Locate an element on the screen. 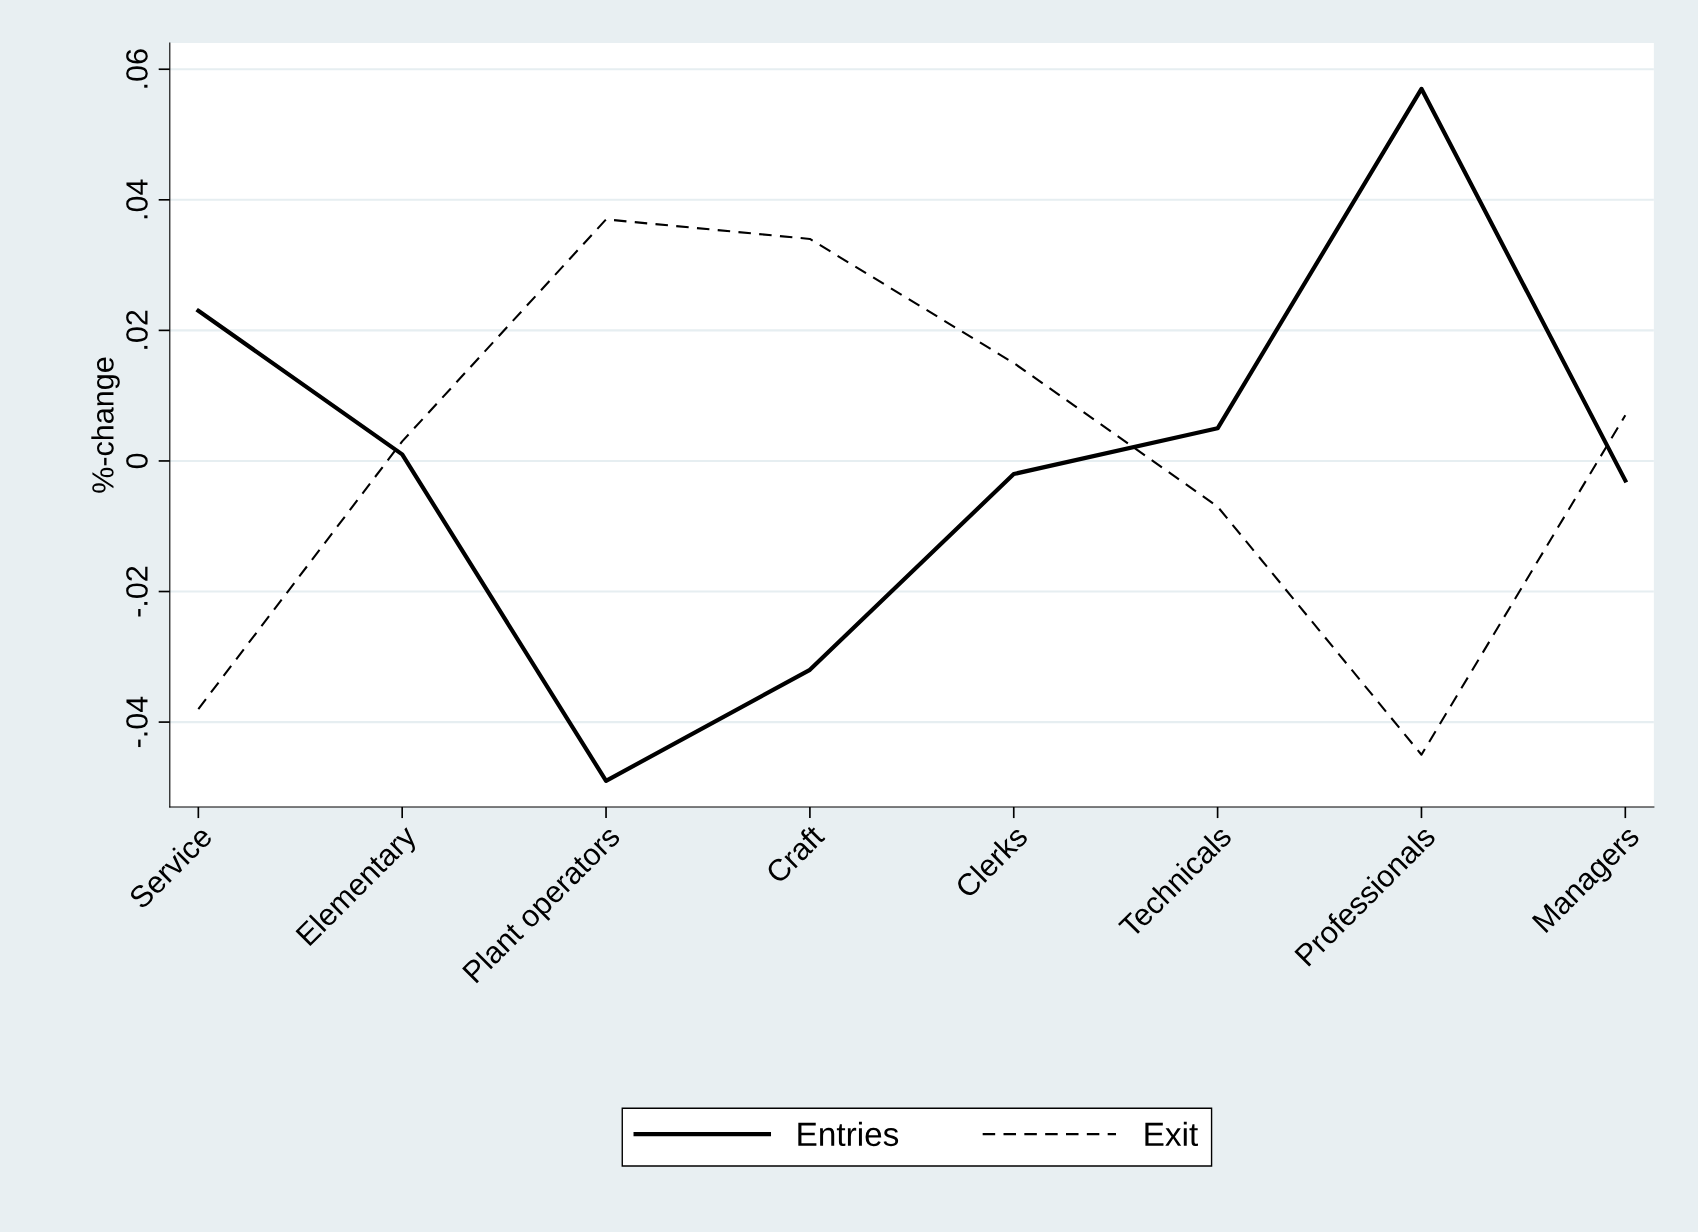  y-tick-label: .04 is located at coordinates (137, 199).